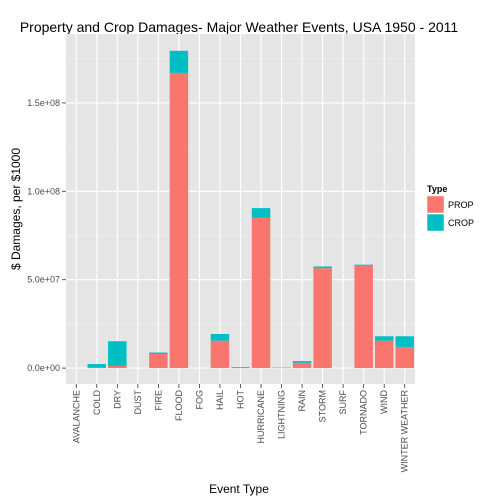 This screenshot has width=504, height=504. Describe the element at coordinates (437, 189) in the screenshot. I see `legend-title: Type` at that location.